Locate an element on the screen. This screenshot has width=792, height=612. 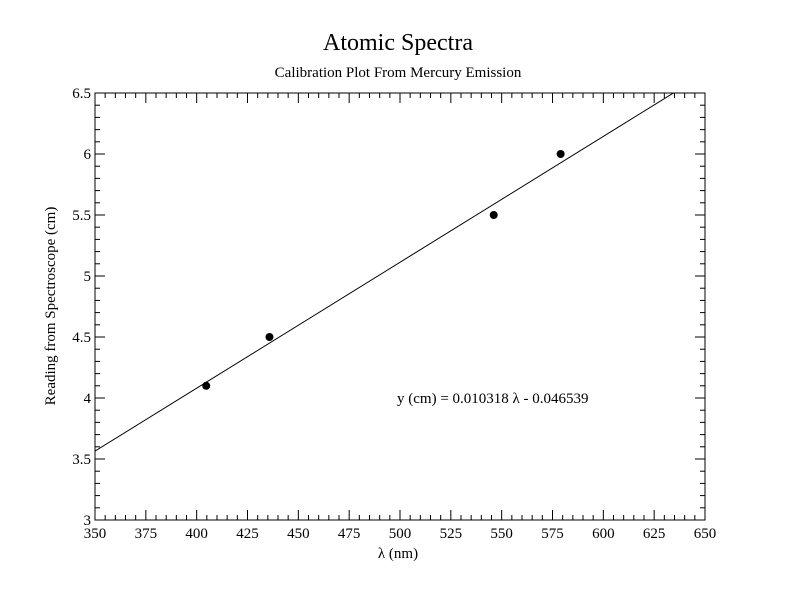
y-tick-label: 5 is located at coordinates (88, 277).